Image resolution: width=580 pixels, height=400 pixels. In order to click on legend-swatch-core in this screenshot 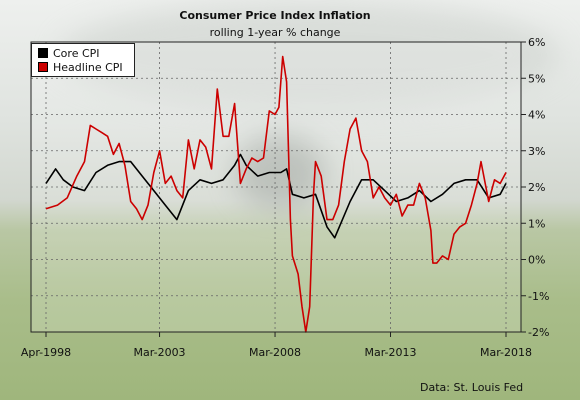, I will do `click(43, 53)`.